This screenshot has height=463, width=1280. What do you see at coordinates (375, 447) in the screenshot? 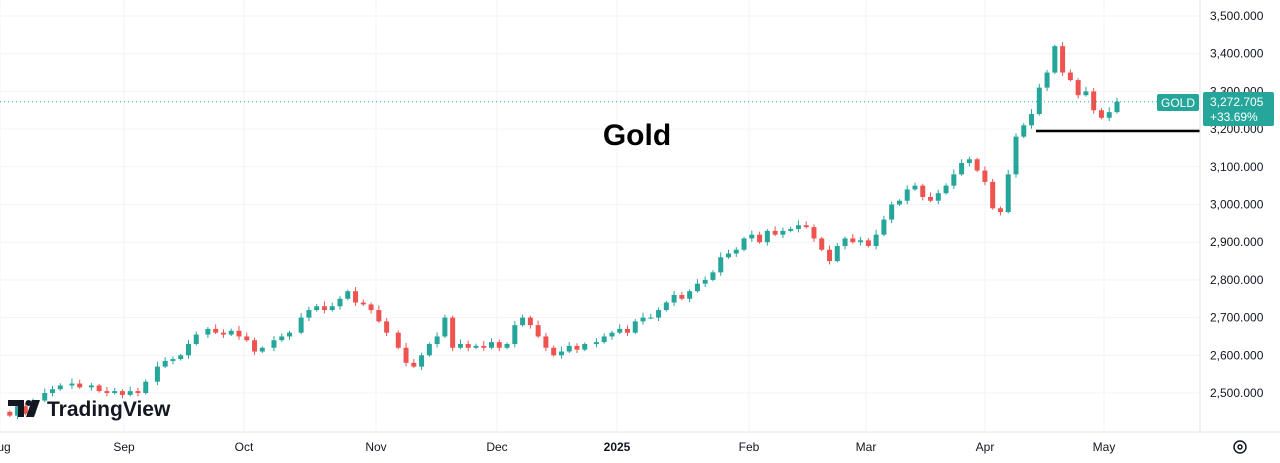
I see `x-tick-label: Nov` at bounding box center [375, 447].